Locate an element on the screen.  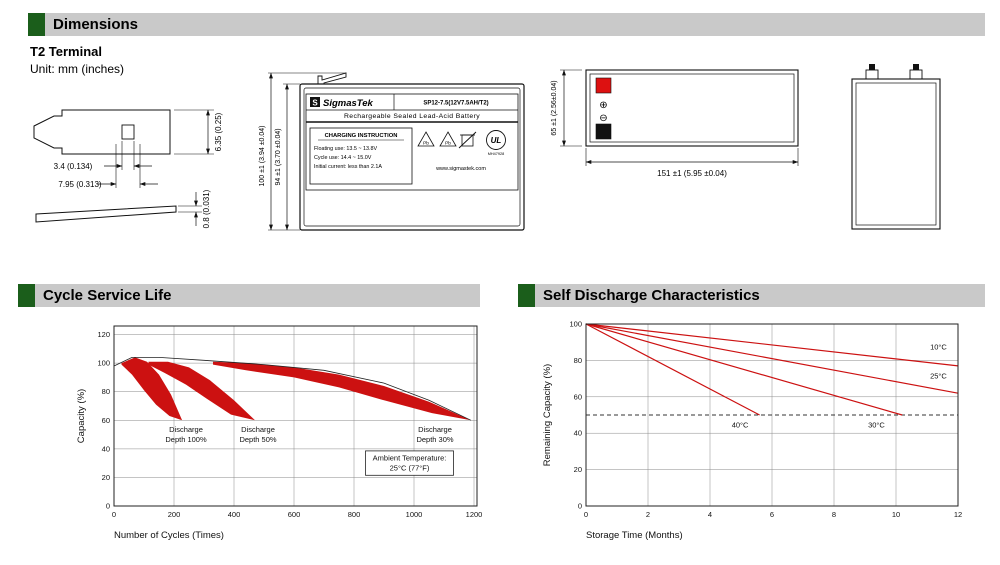
x-tick-label: 4 is located at coordinates (710, 514).